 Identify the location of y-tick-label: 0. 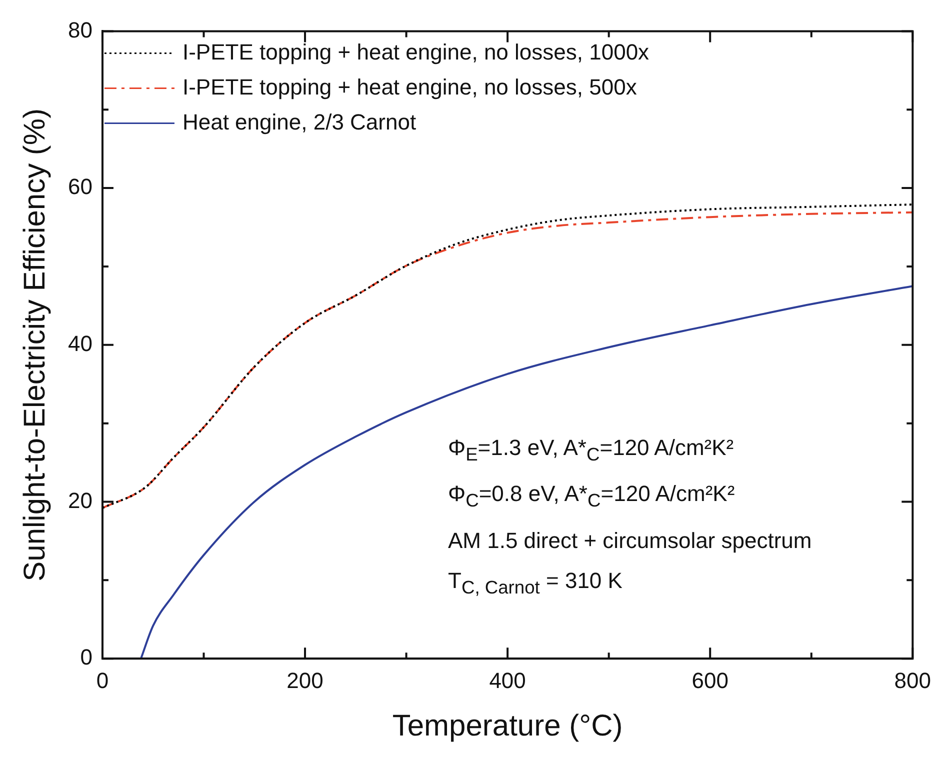
(86, 657).